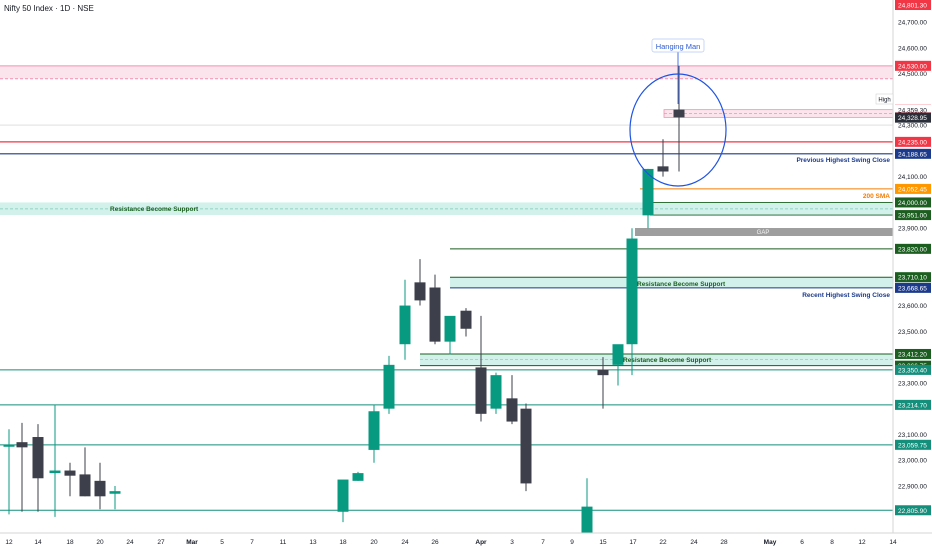 Image resolution: width=932 pixels, height=550 pixels. I want to click on price-label-text: 24,530.00, so click(912, 66).